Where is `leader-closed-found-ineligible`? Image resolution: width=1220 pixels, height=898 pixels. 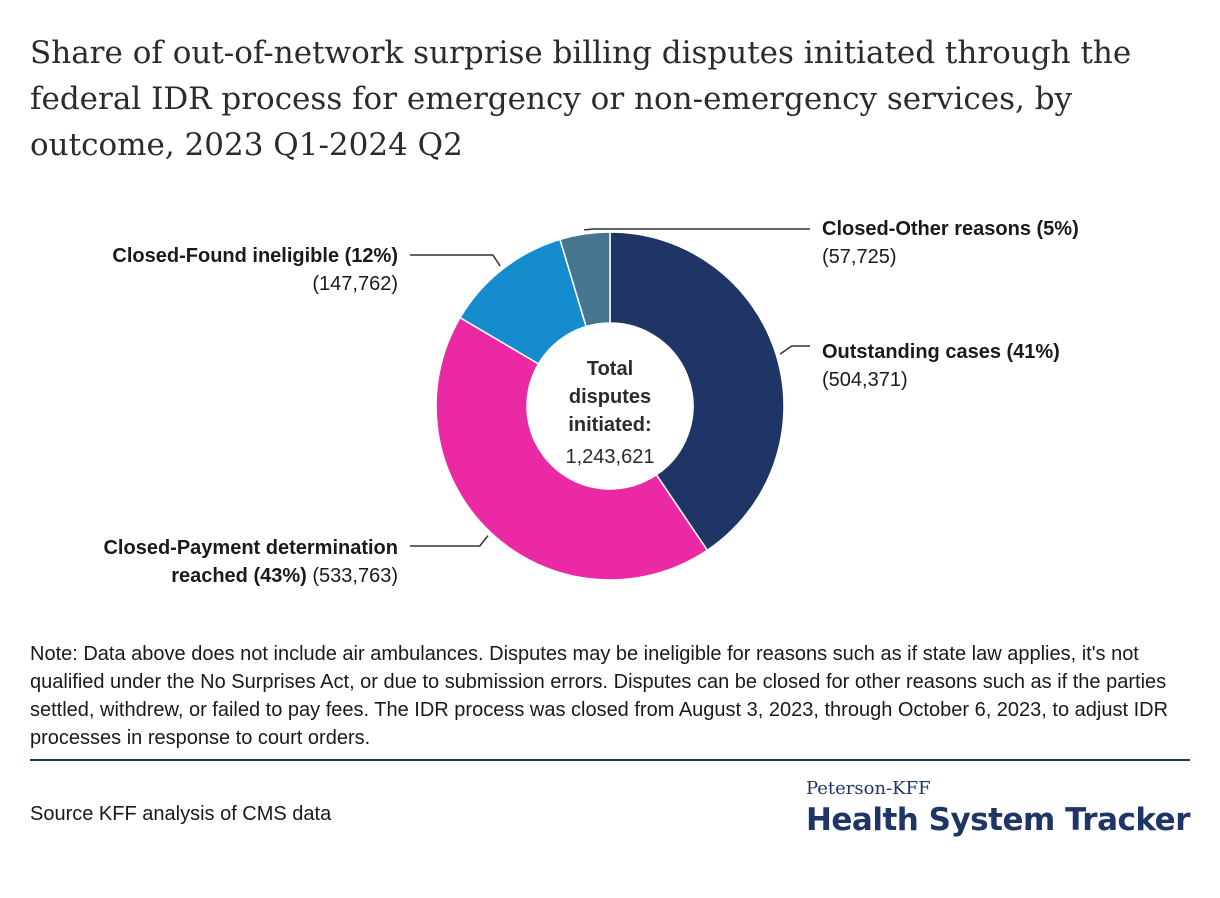
leader-closed-found-ineligible is located at coordinates (455, 260).